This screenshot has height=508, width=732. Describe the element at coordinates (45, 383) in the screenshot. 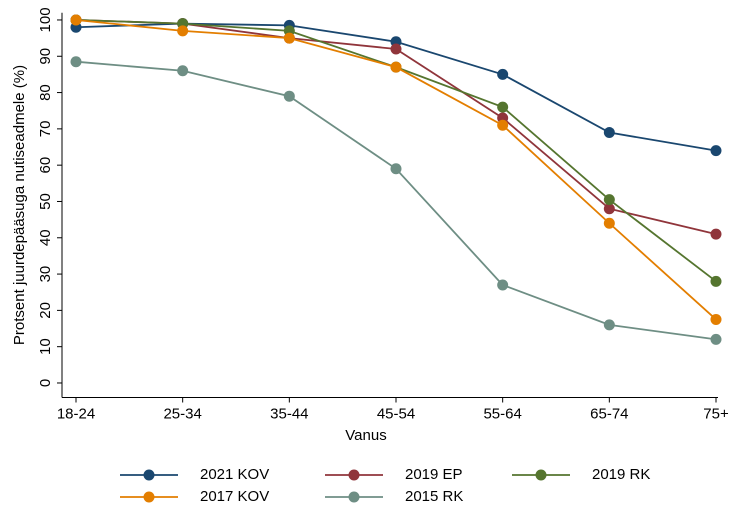

I see `y-tick-label: 0` at that location.